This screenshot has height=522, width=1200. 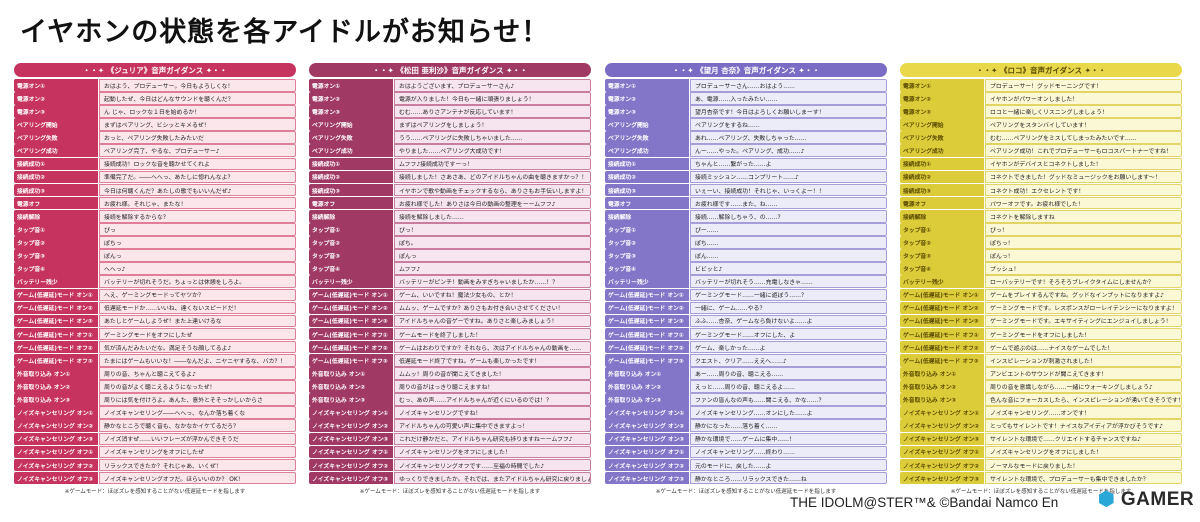 What do you see at coordinates (155, 164) in the screenshot?
I see `guidance-row: 接続成功① 接続成功！ロックな音を聴かせてくれよ` at bounding box center [155, 164].